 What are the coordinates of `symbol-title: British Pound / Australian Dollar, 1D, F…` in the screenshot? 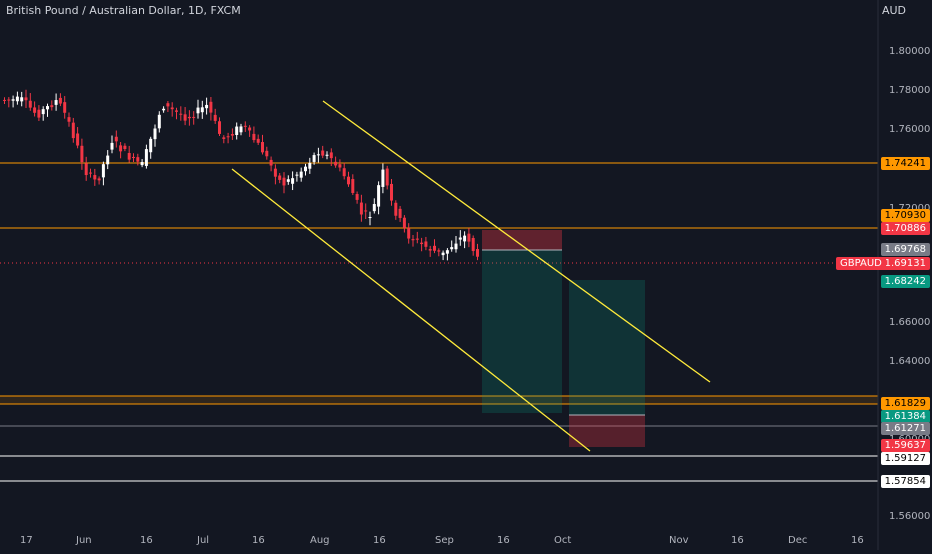 It's located at (123, 10).